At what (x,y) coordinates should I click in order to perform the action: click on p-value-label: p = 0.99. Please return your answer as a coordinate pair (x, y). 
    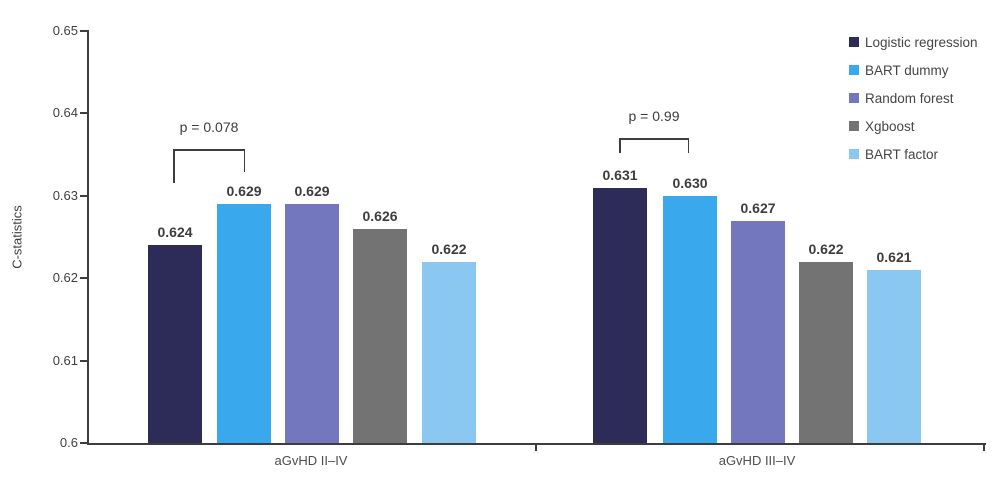
    Looking at the image, I should click on (654, 116).